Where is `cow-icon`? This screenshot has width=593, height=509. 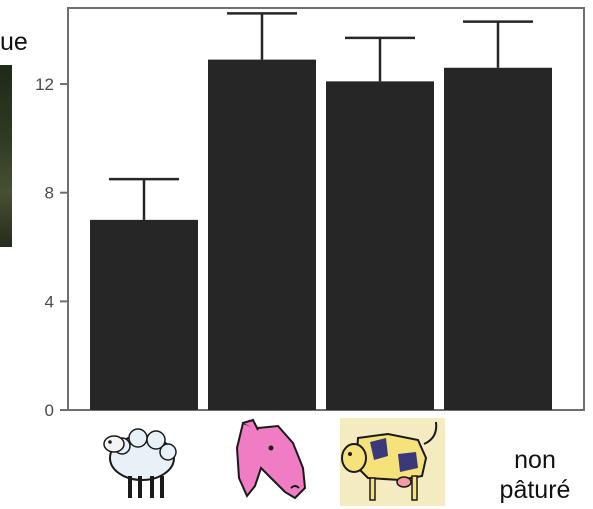
cow-icon is located at coordinates (392, 462).